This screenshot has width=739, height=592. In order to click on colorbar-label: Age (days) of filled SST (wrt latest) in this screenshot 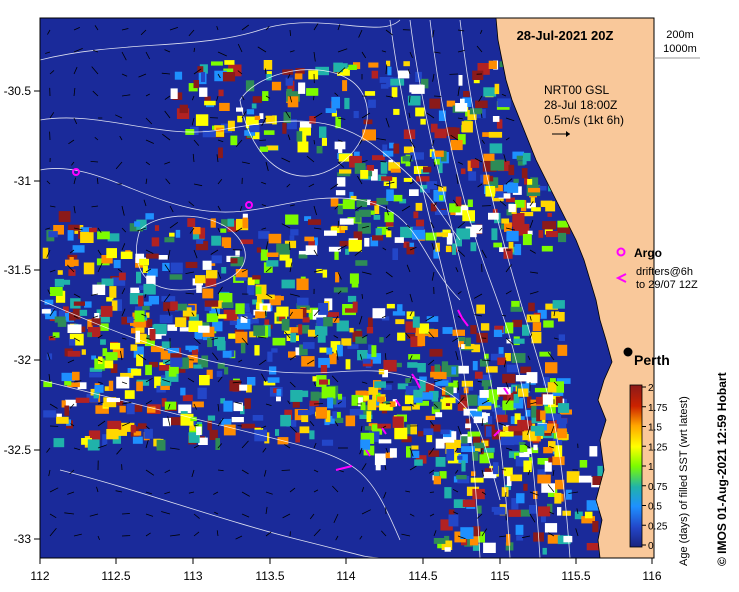, I will do `click(684, 481)`.